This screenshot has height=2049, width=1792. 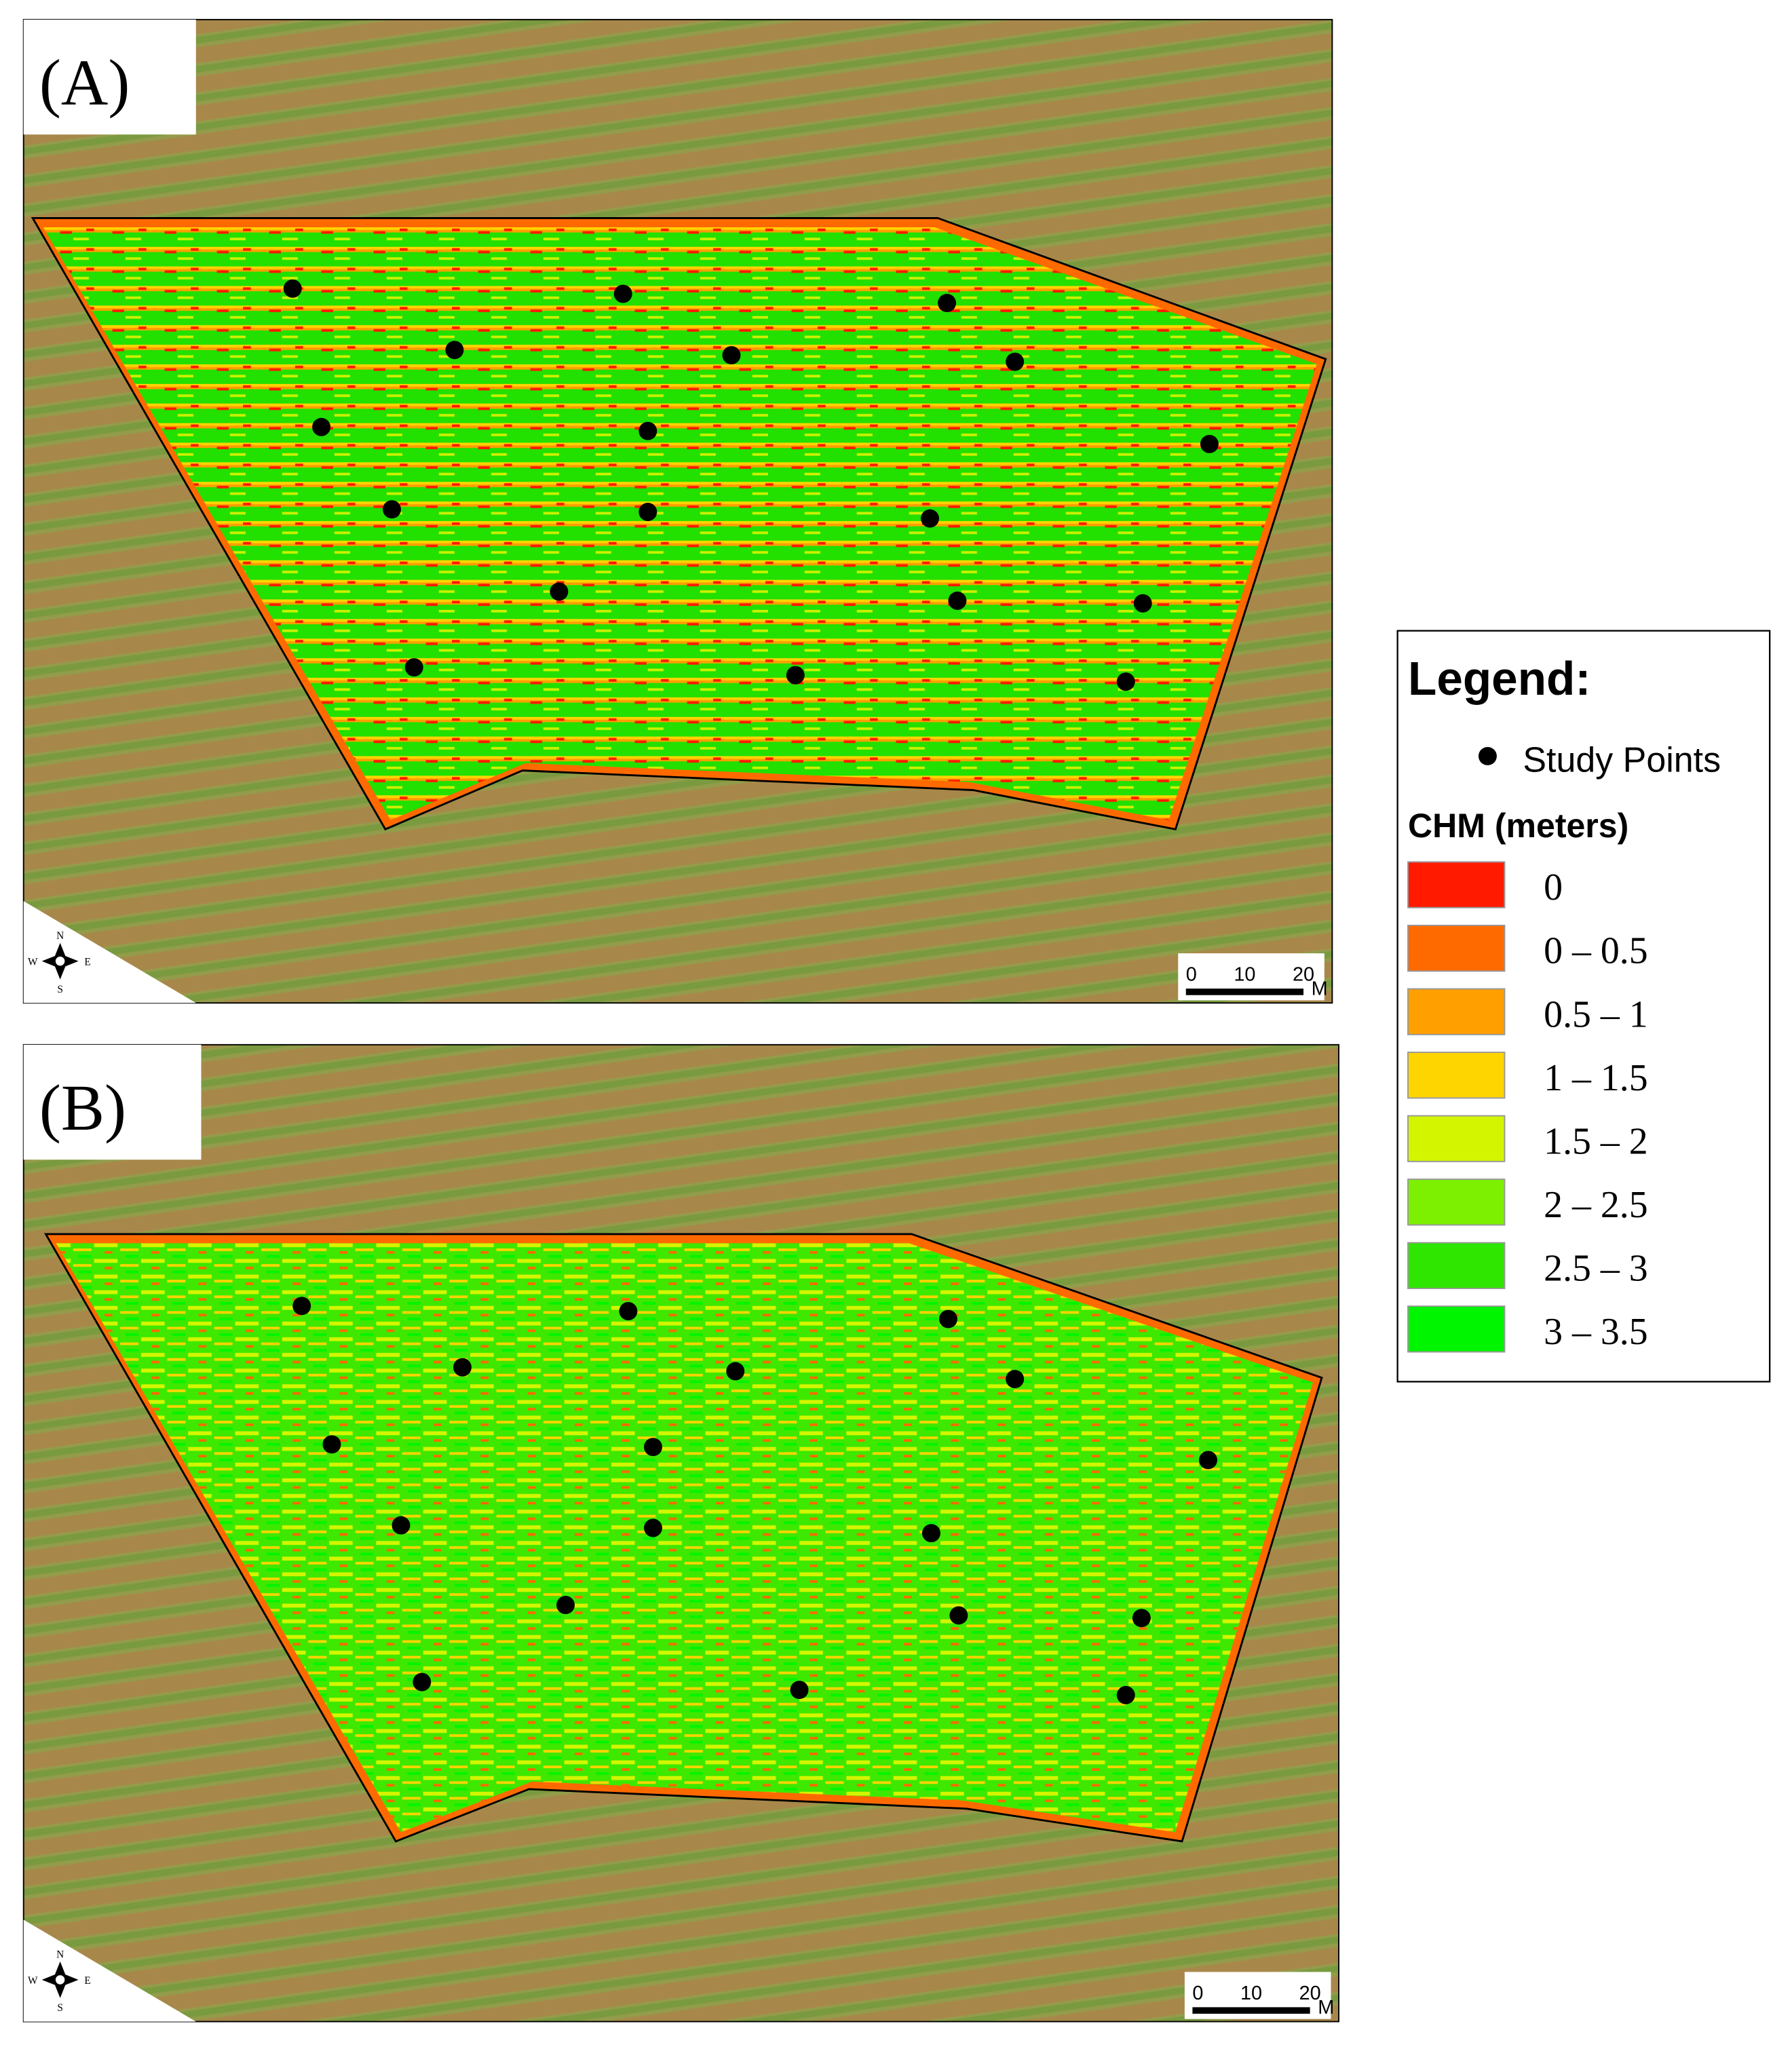 I want to click on legend-chm-title: CHM (meters), so click(x=1518, y=826).